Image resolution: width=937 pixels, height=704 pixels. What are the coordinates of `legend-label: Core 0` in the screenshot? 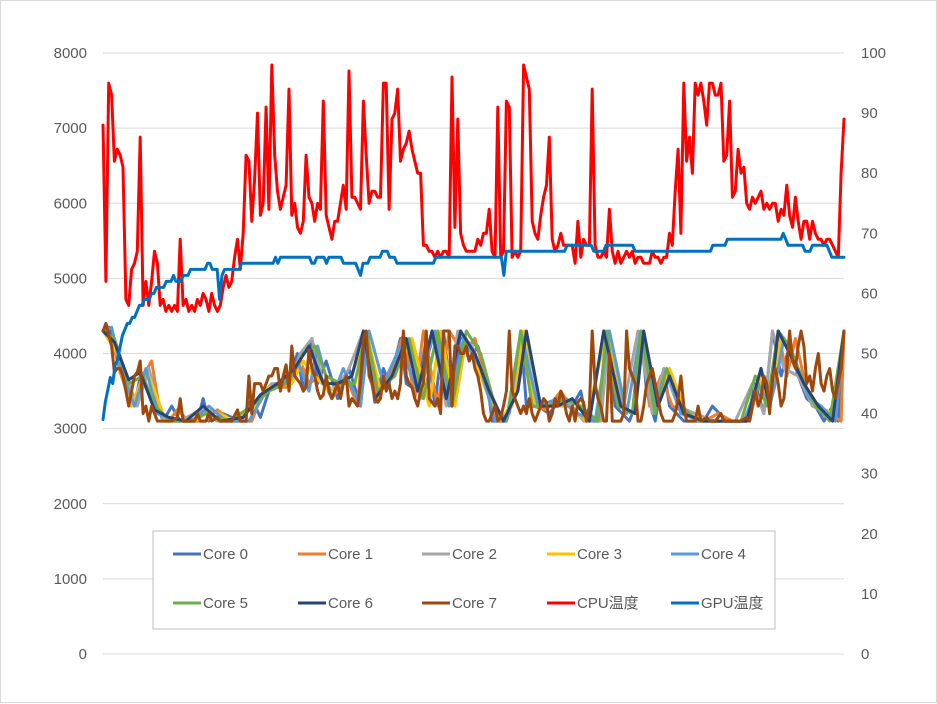 It's located at (225, 554).